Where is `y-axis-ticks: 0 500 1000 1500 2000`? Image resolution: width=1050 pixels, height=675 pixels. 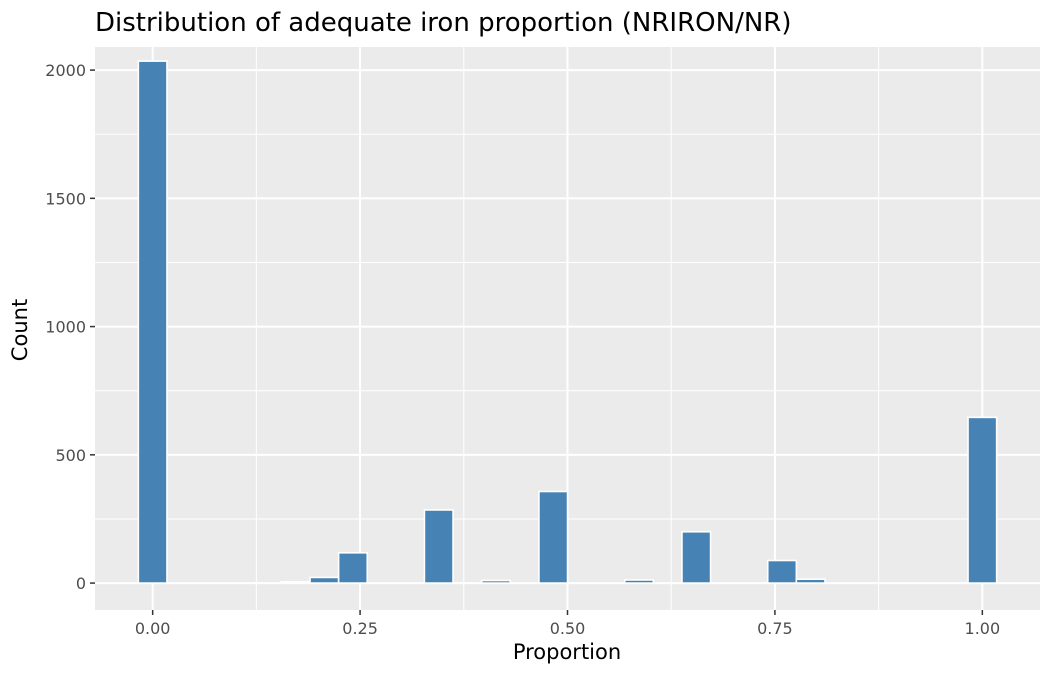
y-axis-ticks: 0 500 1000 1500 2000 is located at coordinates (70, 327).